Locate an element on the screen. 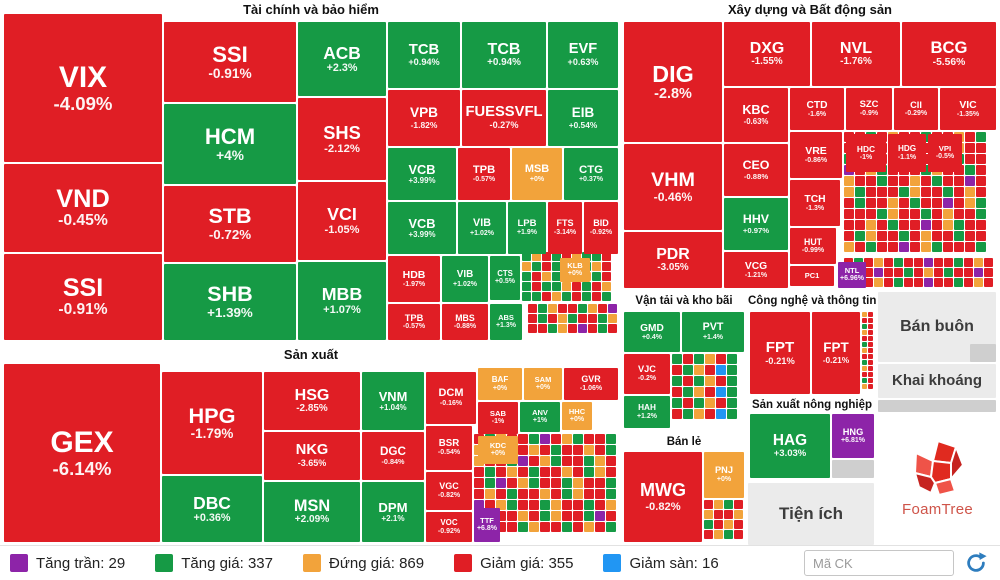 The image size is (1000, 580). treemap-tile: NKG -3.65% is located at coordinates (312, 456).